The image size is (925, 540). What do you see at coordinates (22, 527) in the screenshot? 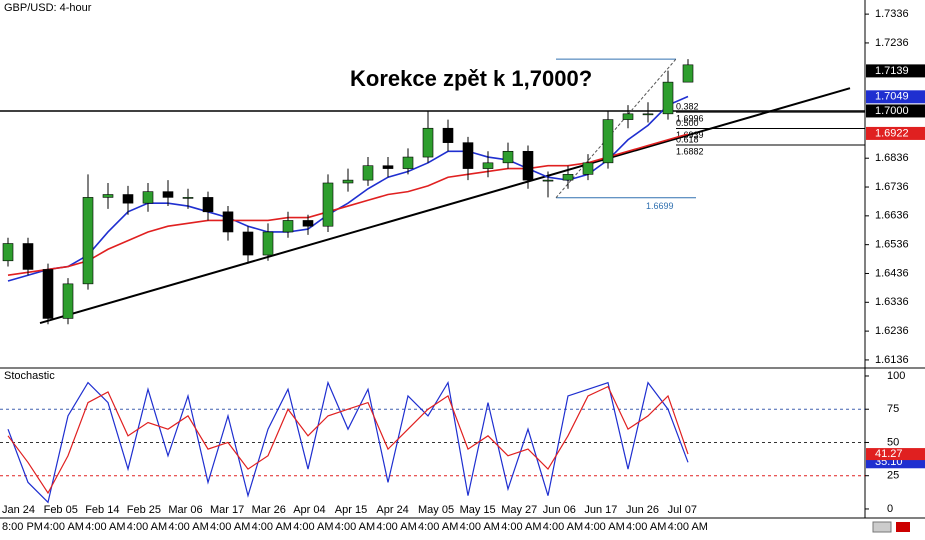
I see `time-label: 8:00 PM` at bounding box center [22, 527].